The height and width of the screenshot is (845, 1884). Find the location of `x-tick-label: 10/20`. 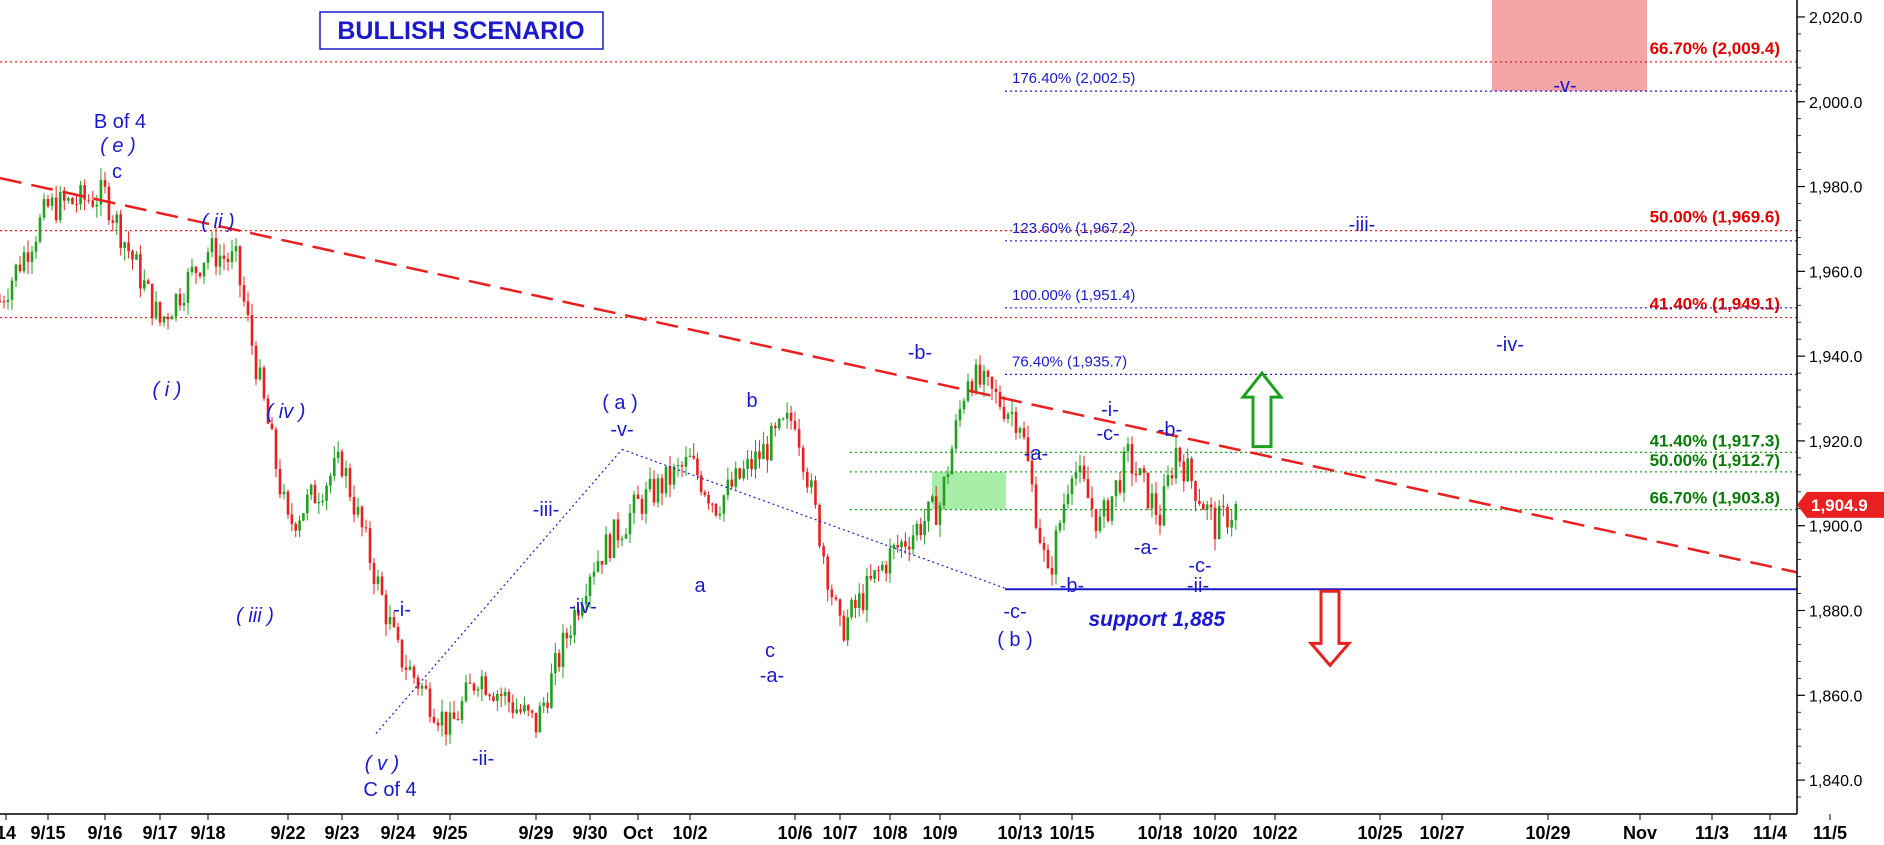

x-tick-label: 10/20 is located at coordinates (1214, 833).